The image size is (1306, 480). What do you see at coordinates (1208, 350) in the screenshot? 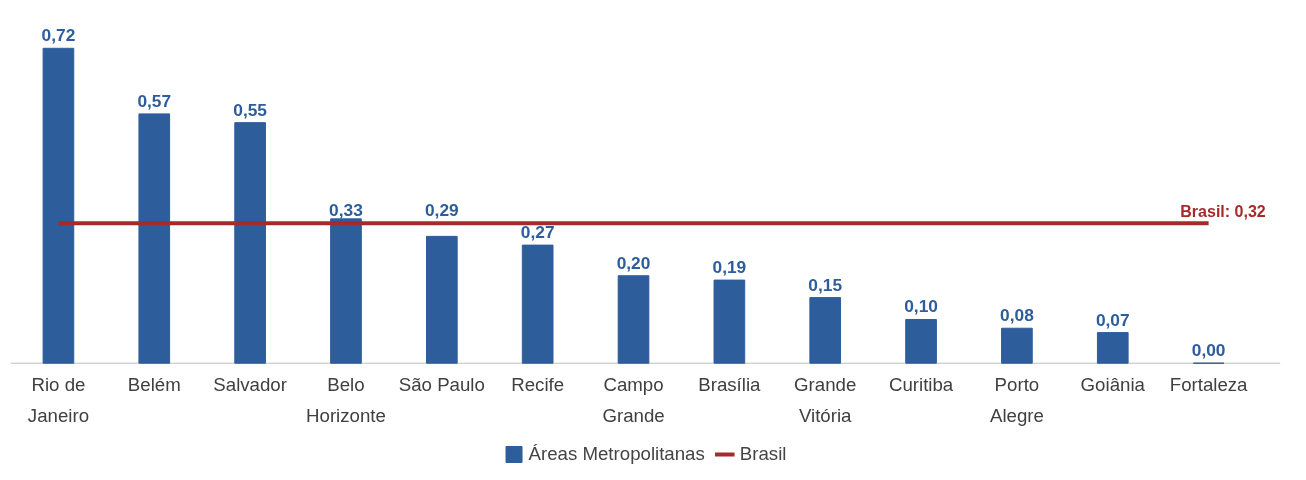
I see `data-label: 0,00` at bounding box center [1208, 350].